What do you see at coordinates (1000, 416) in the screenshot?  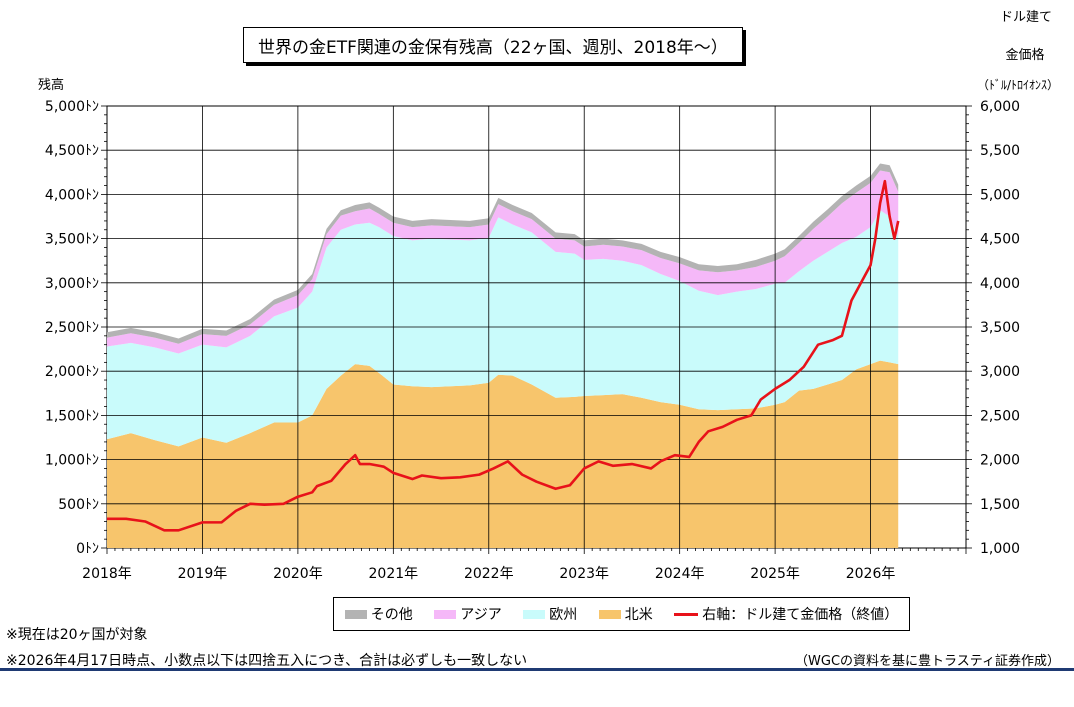 I see `right-tick-label: 2,500` at bounding box center [1000, 416].